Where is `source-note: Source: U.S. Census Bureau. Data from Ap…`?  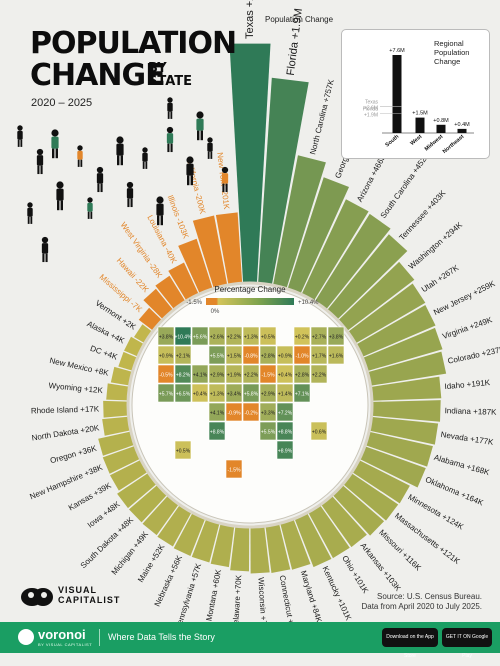
source-note: Source: U.S. Census Bureau. Data from Ap… is located at coordinates (421, 602).